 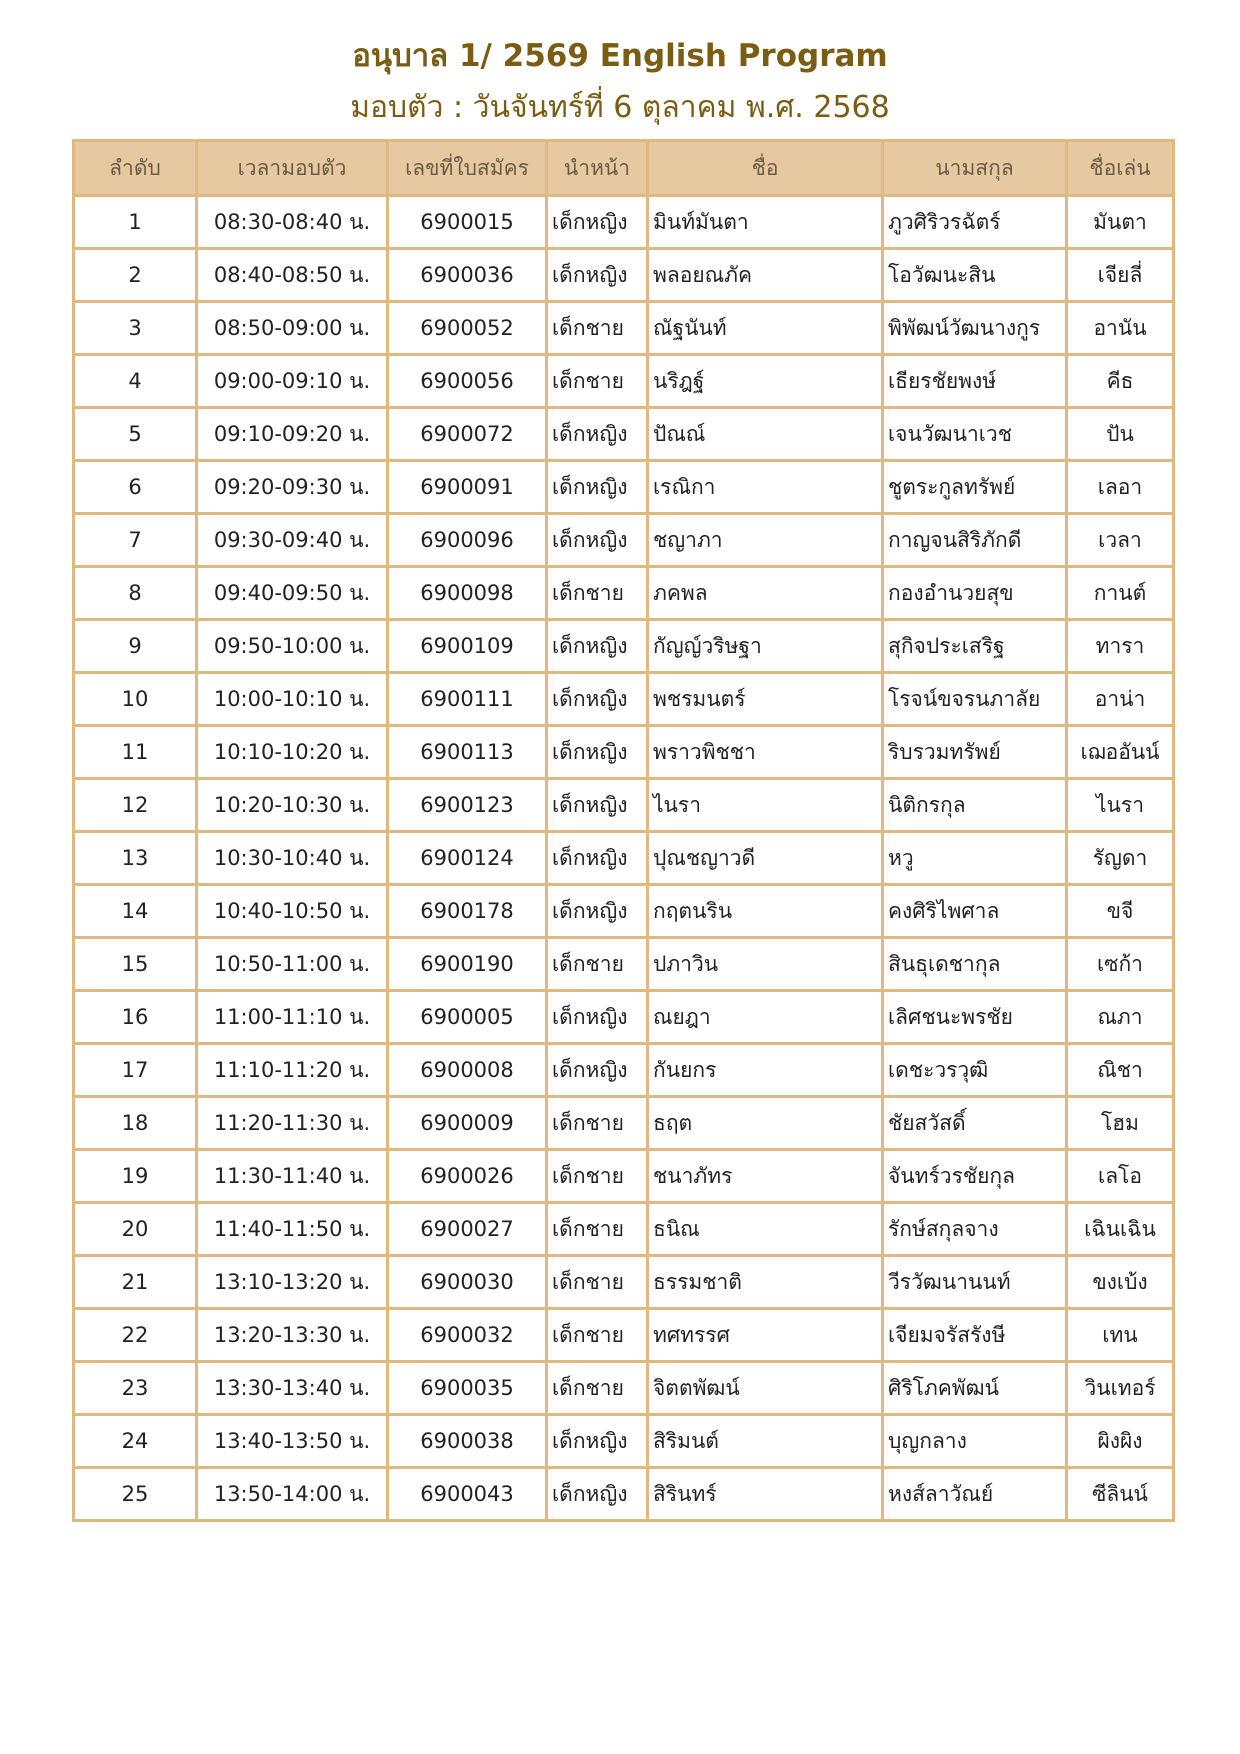 What do you see at coordinates (1120, 540) in the screenshot?
I see `cell-nickname: เวลา` at bounding box center [1120, 540].